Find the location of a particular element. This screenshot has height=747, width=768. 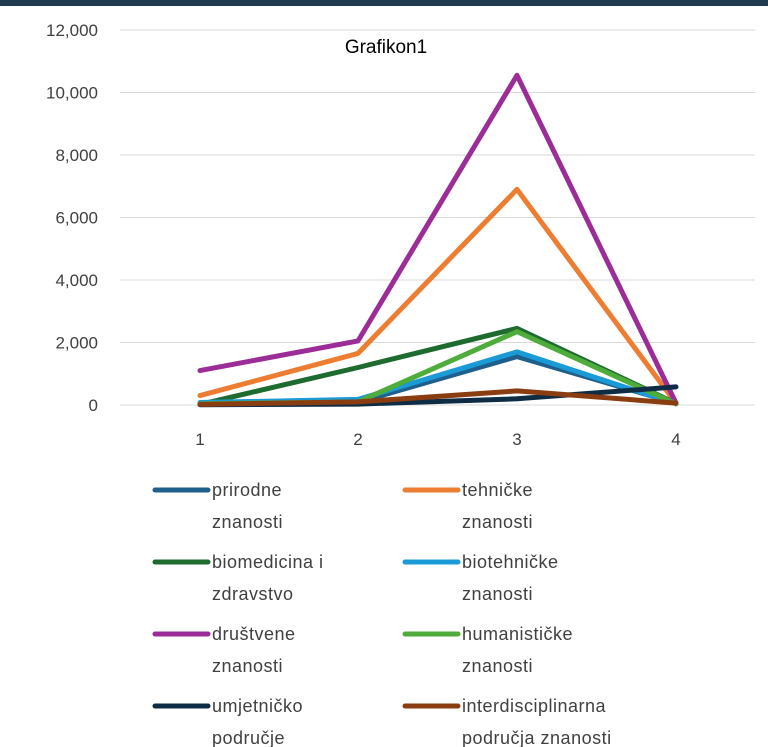

legend-label: područje is located at coordinates (248, 737).